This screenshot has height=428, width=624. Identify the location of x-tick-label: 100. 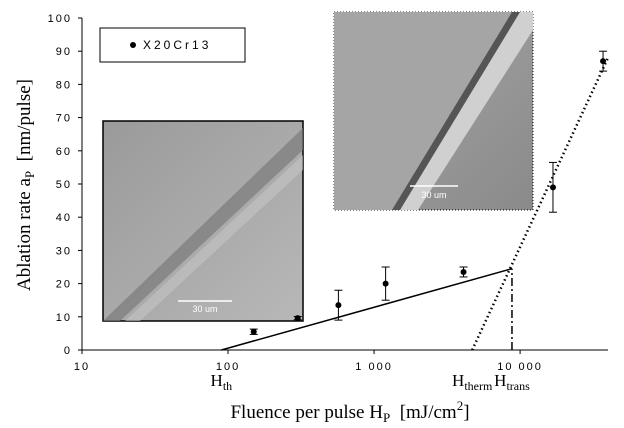
(228, 367).